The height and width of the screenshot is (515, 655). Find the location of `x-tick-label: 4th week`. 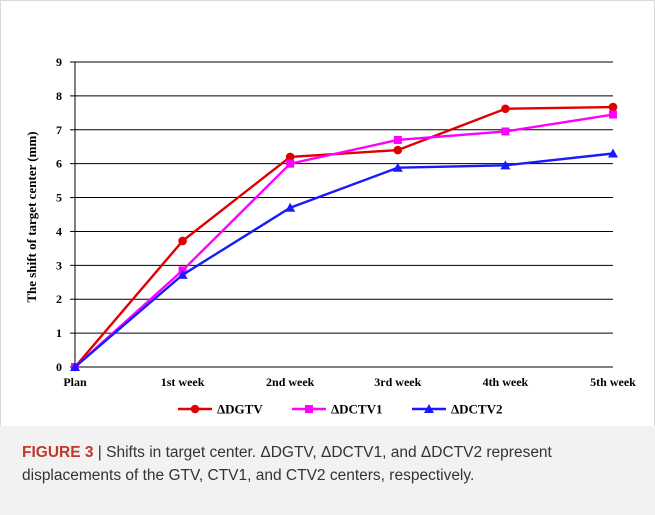

x-tick-label: 4th week is located at coordinates (506, 382).